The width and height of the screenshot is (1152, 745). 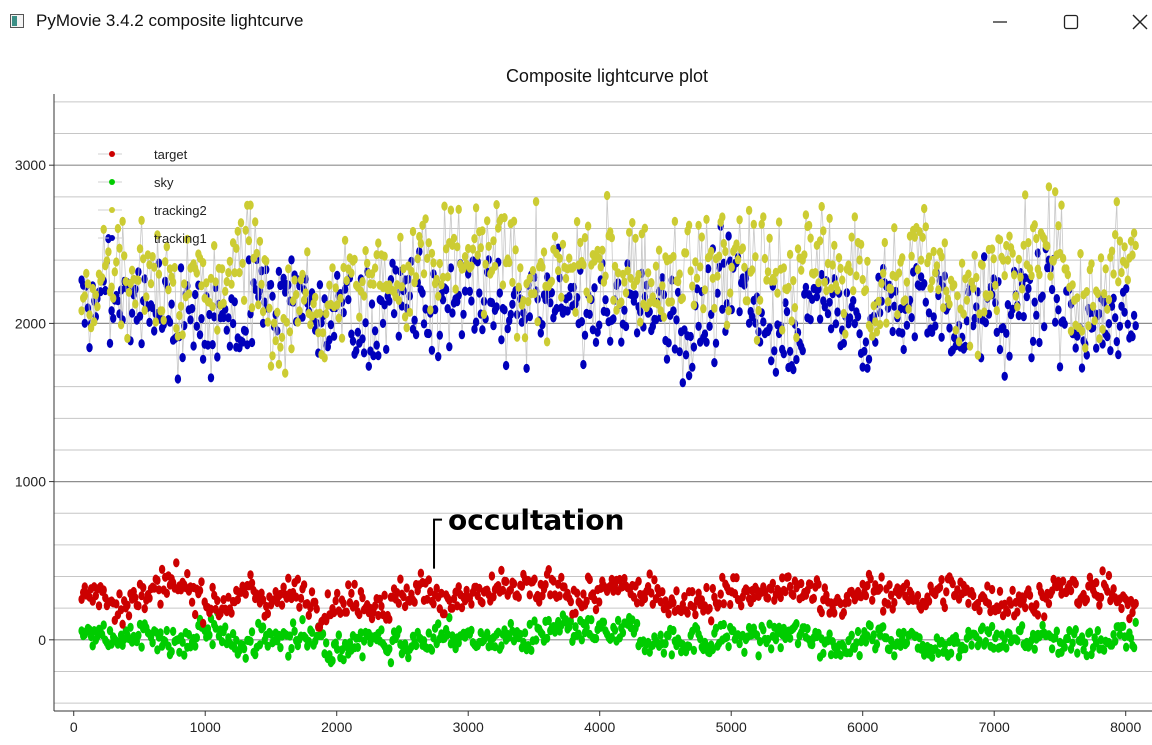 What do you see at coordinates (112, 154) in the screenshot?
I see `legend-marker-target` at bounding box center [112, 154].